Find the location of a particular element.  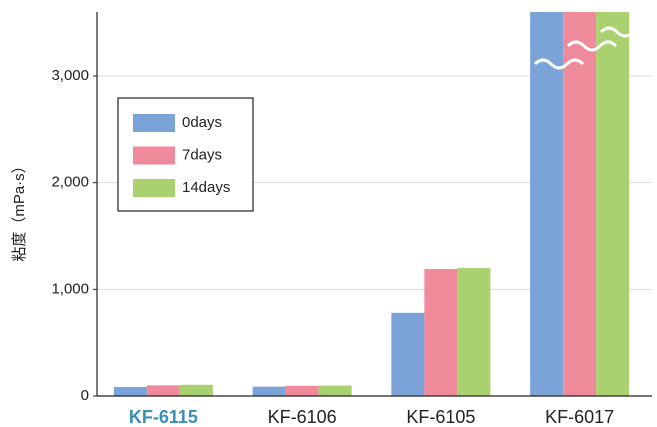

x-tick-label: KF-6115 is located at coordinates (163, 417).